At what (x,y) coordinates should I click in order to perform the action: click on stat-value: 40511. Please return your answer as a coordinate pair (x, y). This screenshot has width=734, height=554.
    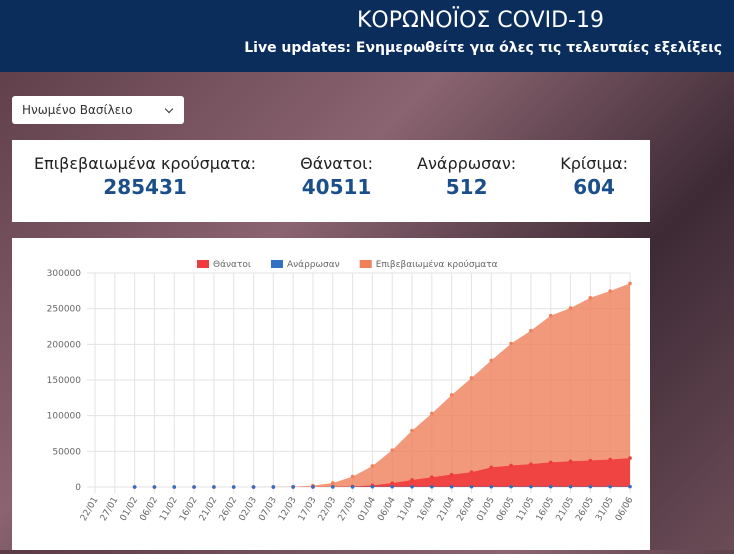
    Looking at the image, I should click on (336, 187).